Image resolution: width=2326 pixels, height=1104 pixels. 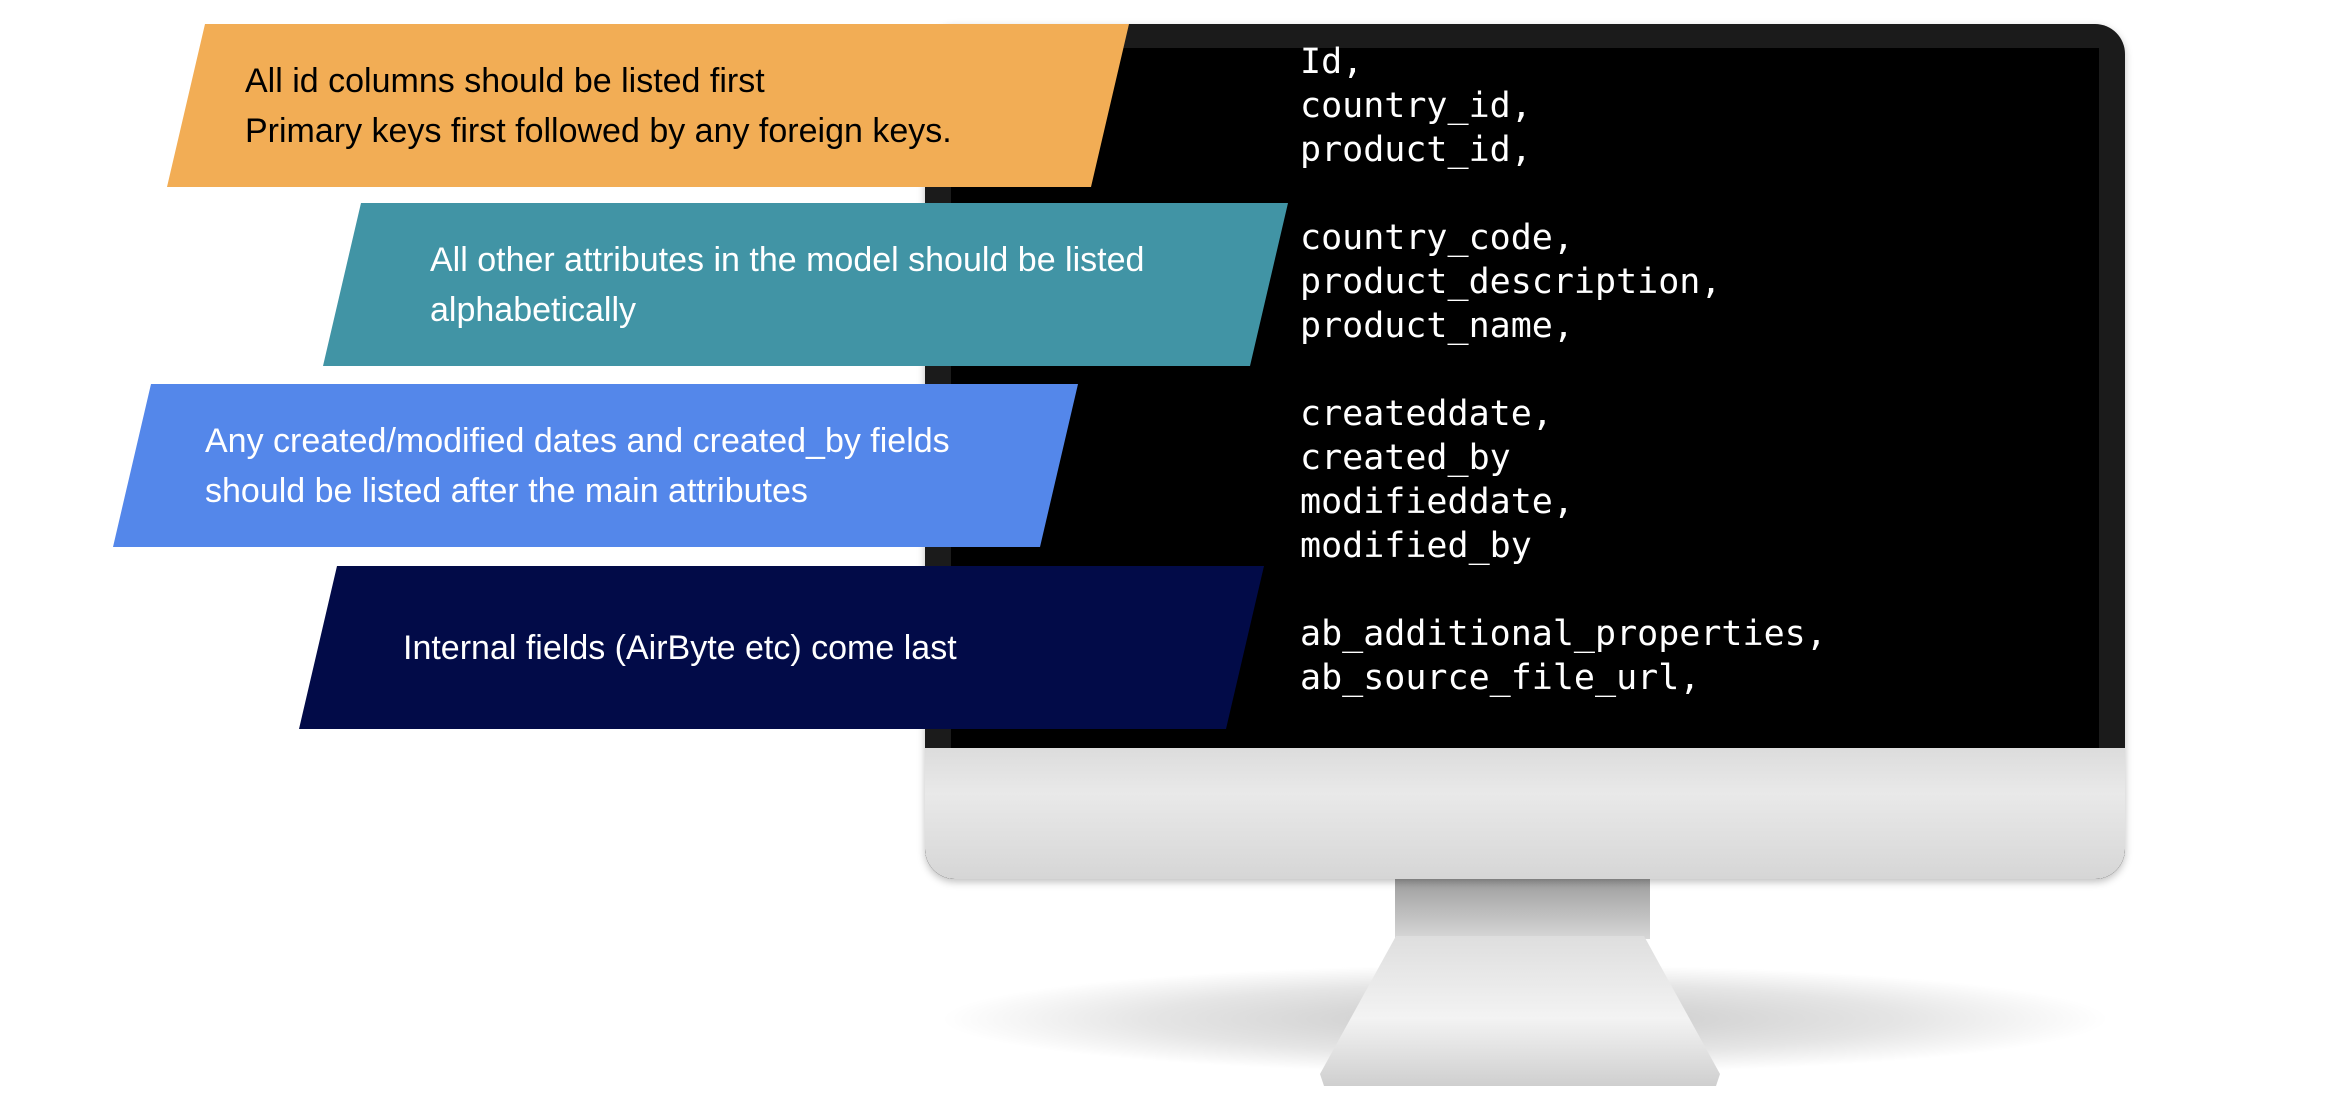 I want to click on banner-line: All id columns should be listed first, so click(x=505, y=80).